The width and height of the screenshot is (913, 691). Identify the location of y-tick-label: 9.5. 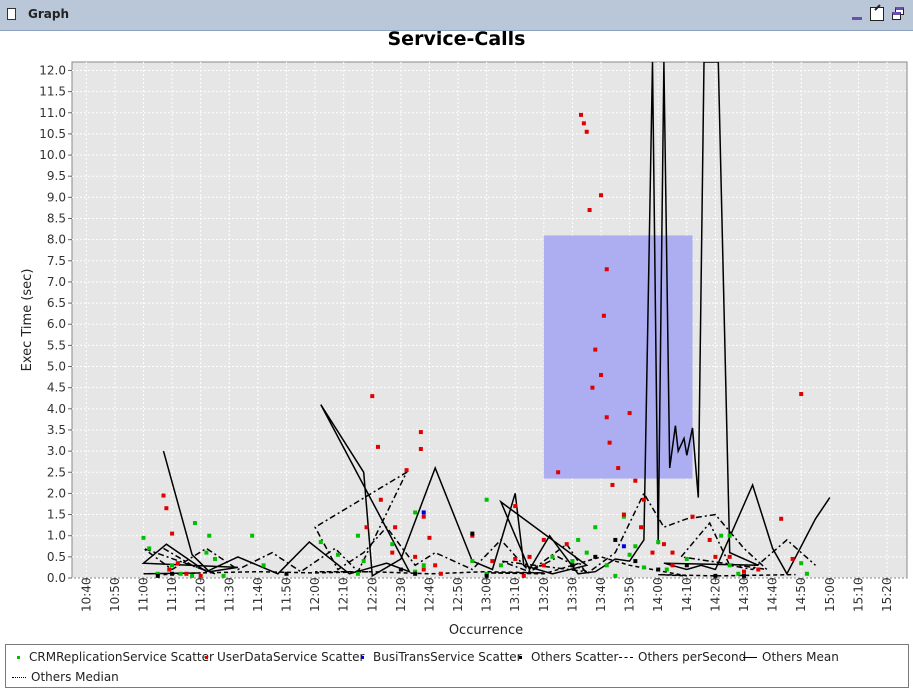
(56, 176).